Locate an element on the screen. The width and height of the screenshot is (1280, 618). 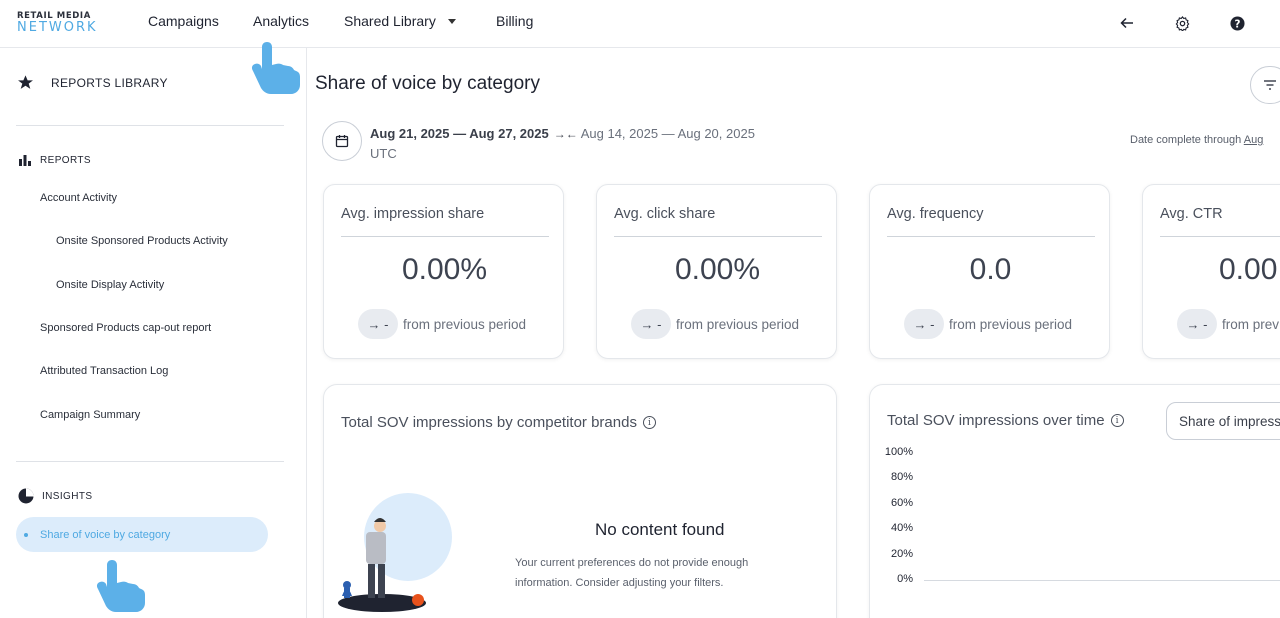
kpi-title: Avg. frequency is located at coordinates (935, 214).